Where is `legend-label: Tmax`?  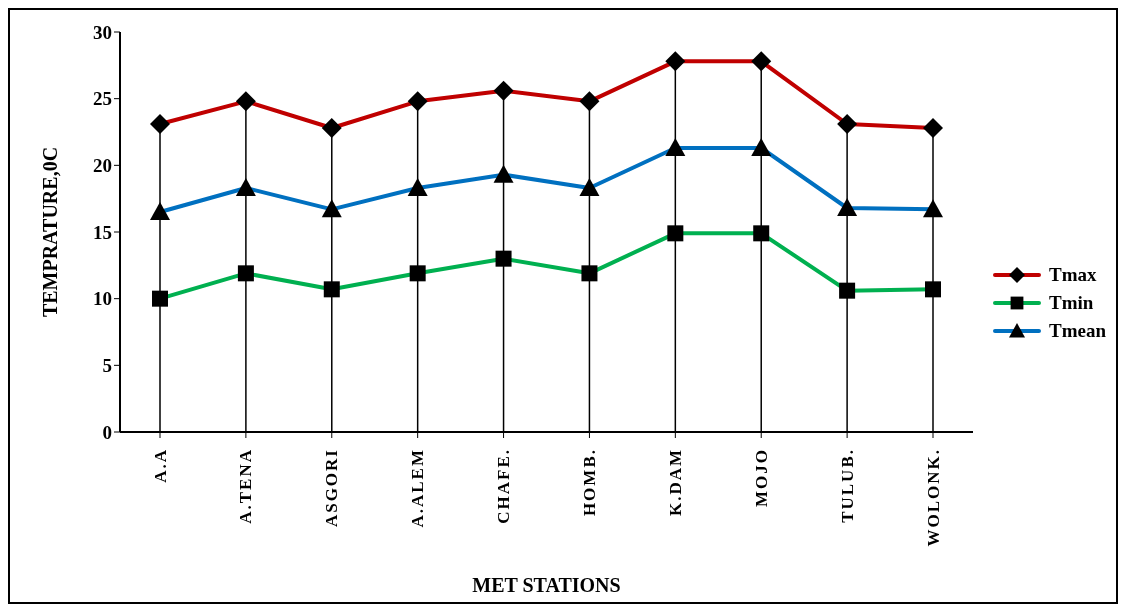 legend-label: Tmax is located at coordinates (1073, 275).